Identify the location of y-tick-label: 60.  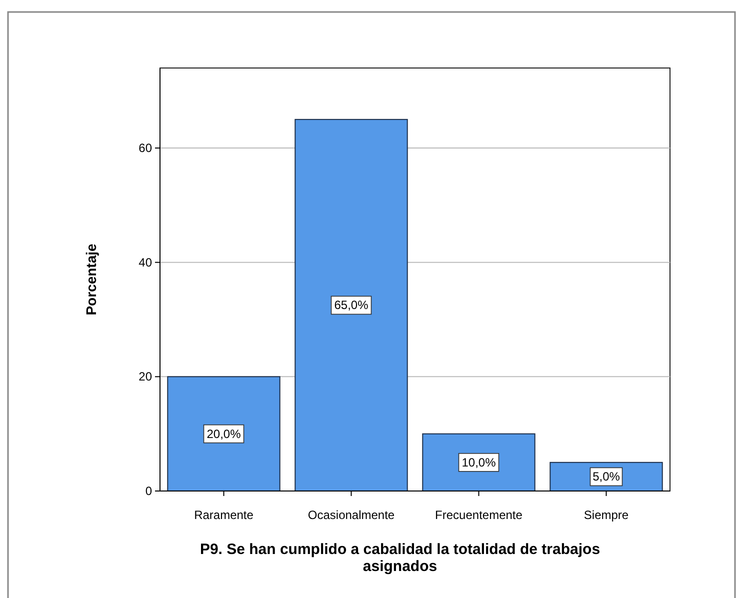
(145, 148).